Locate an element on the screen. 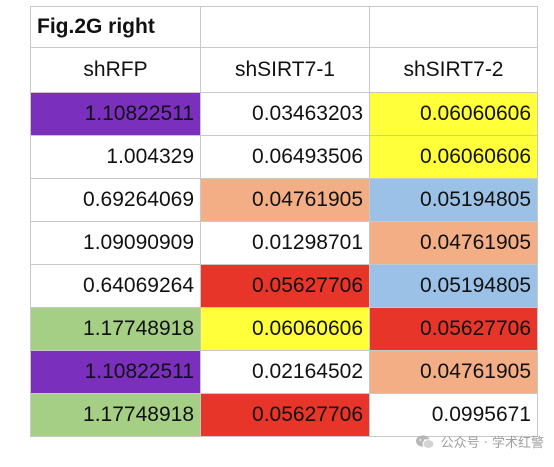 This screenshot has width=554, height=467. value-cell: 0.64069264 is located at coordinates (115, 286).